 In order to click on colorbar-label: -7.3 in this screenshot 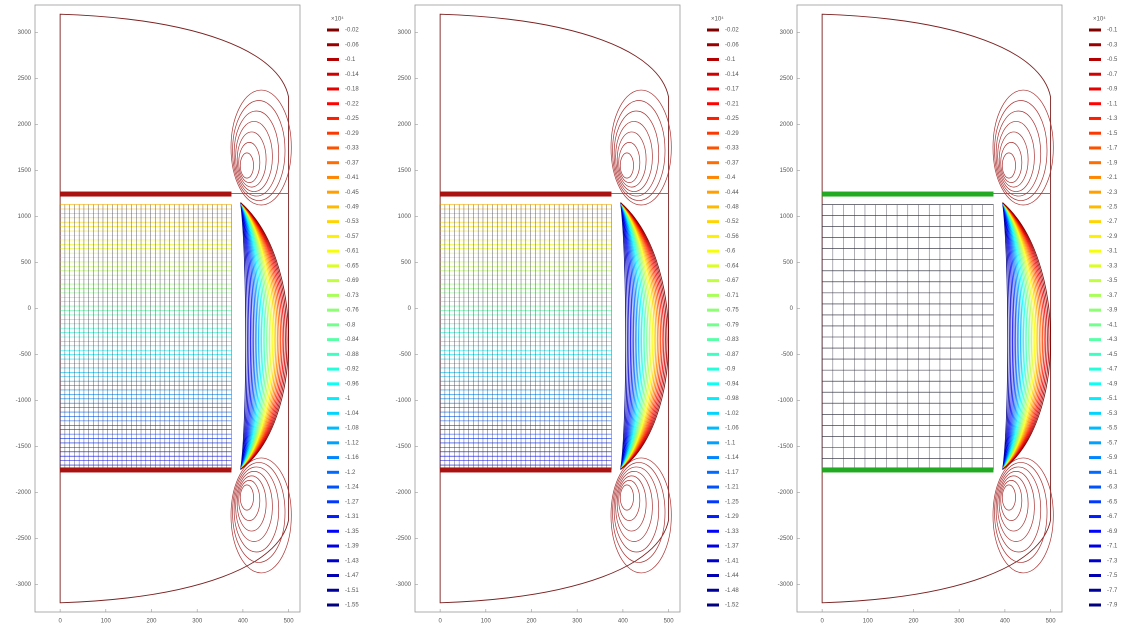, I will do `click(1112, 561)`.